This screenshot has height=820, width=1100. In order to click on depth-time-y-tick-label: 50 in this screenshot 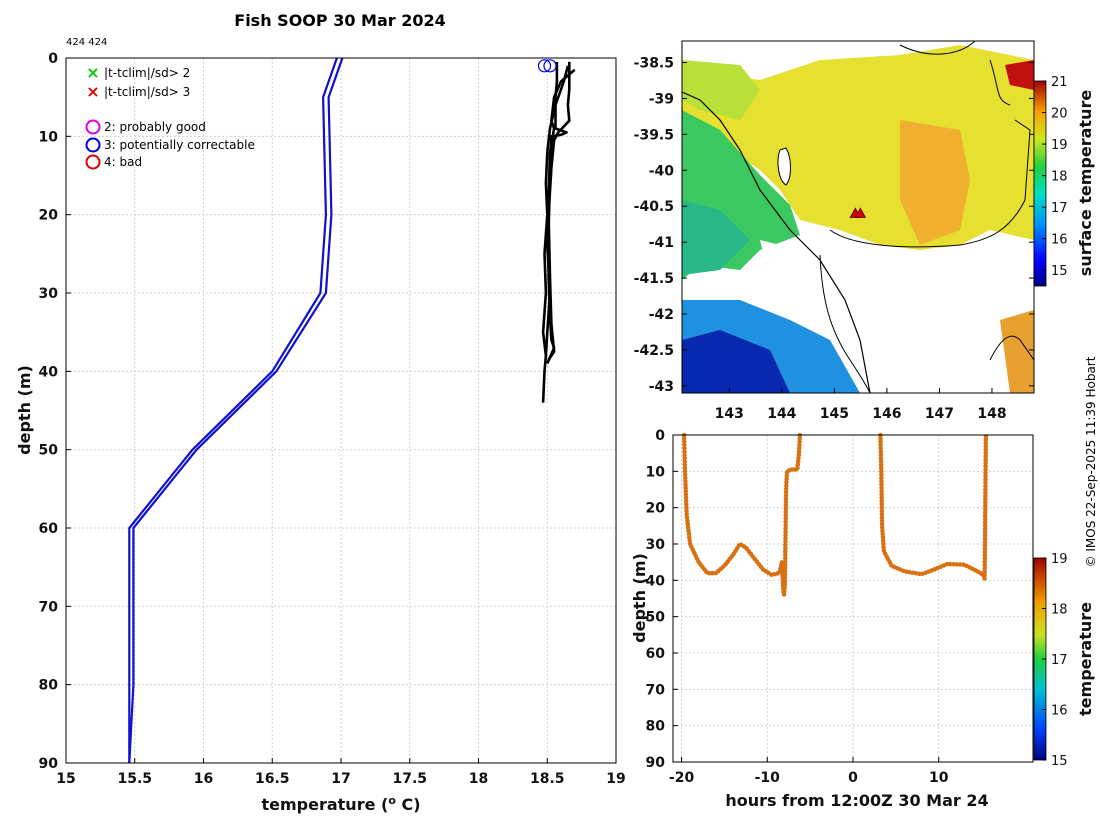, I will do `click(656, 618)`.